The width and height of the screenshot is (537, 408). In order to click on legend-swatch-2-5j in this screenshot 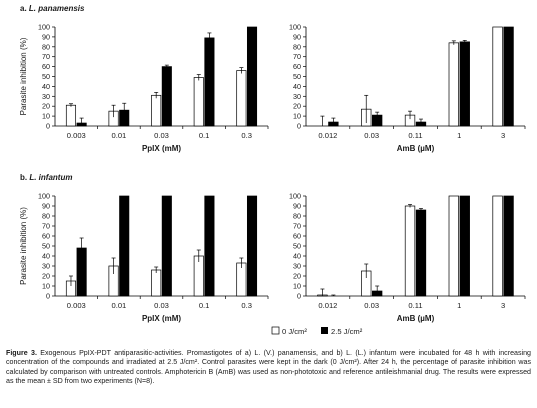, I will do `click(324, 330)`.